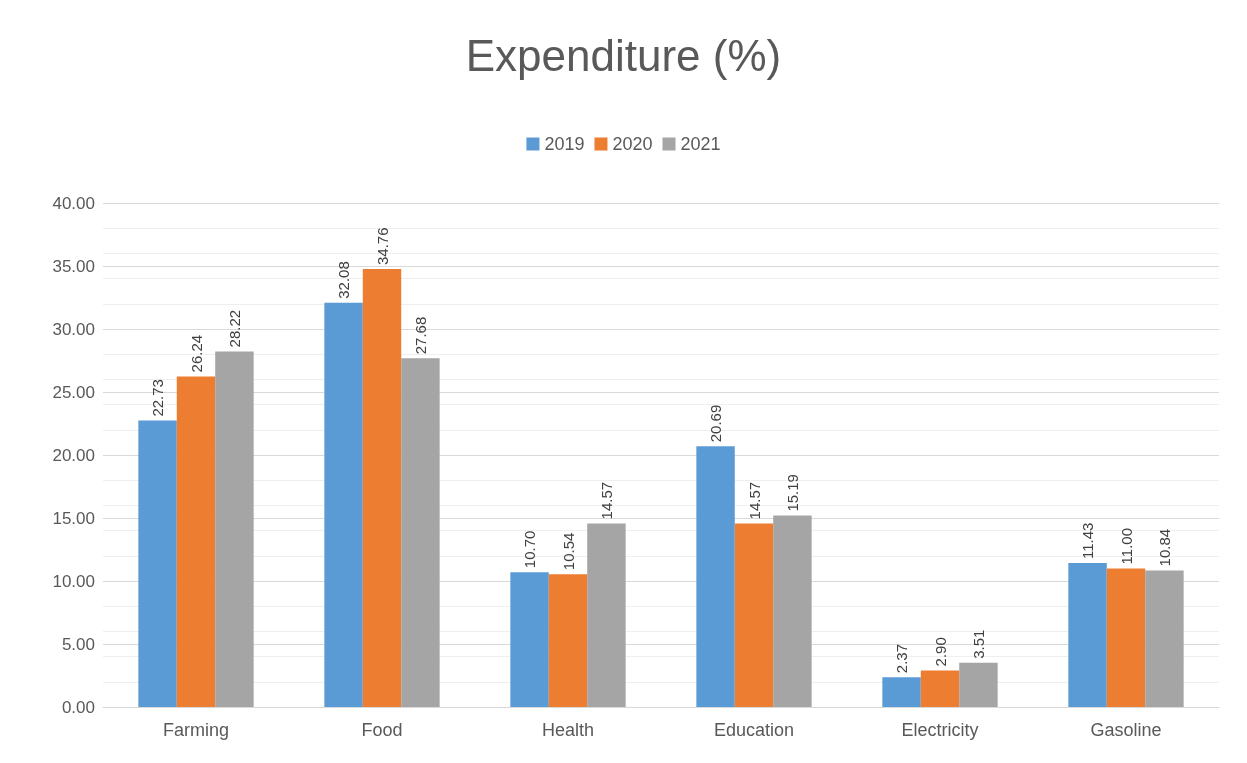 The height and width of the screenshot is (763, 1247). Describe the element at coordinates (530, 549) in the screenshot. I see `data-label: 10.70` at that location.